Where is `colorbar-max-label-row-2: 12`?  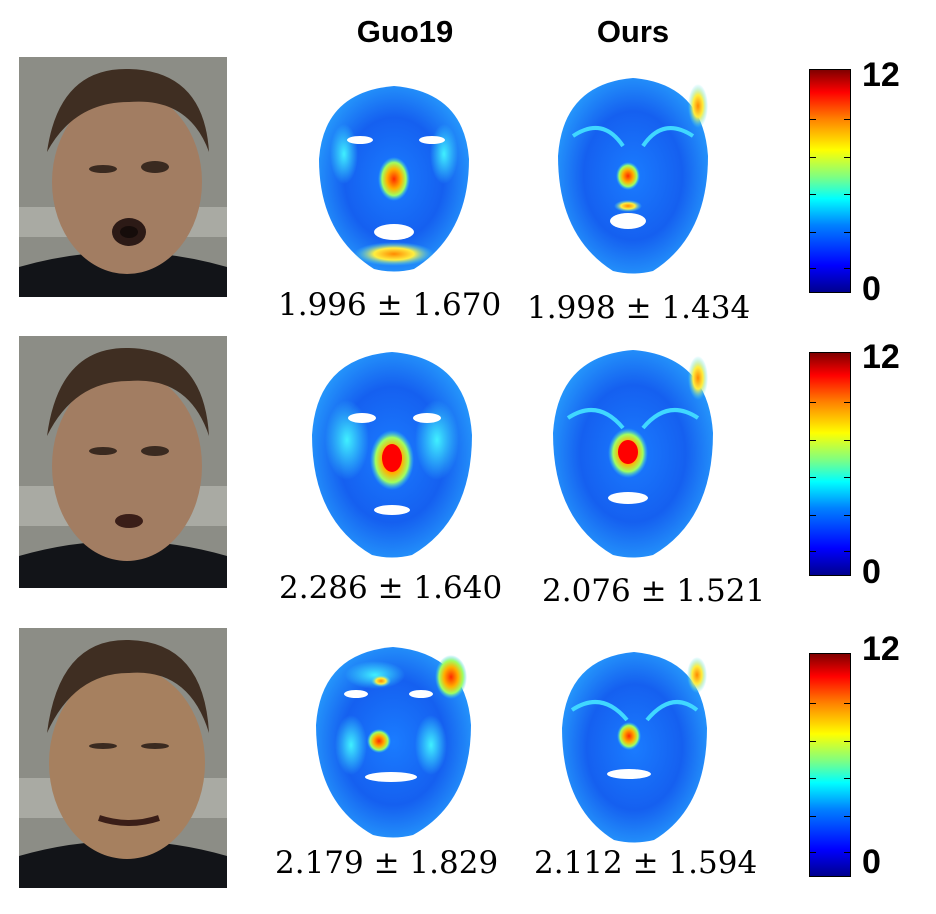 colorbar-max-label-row-2: 12 is located at coordinates (881, 357).